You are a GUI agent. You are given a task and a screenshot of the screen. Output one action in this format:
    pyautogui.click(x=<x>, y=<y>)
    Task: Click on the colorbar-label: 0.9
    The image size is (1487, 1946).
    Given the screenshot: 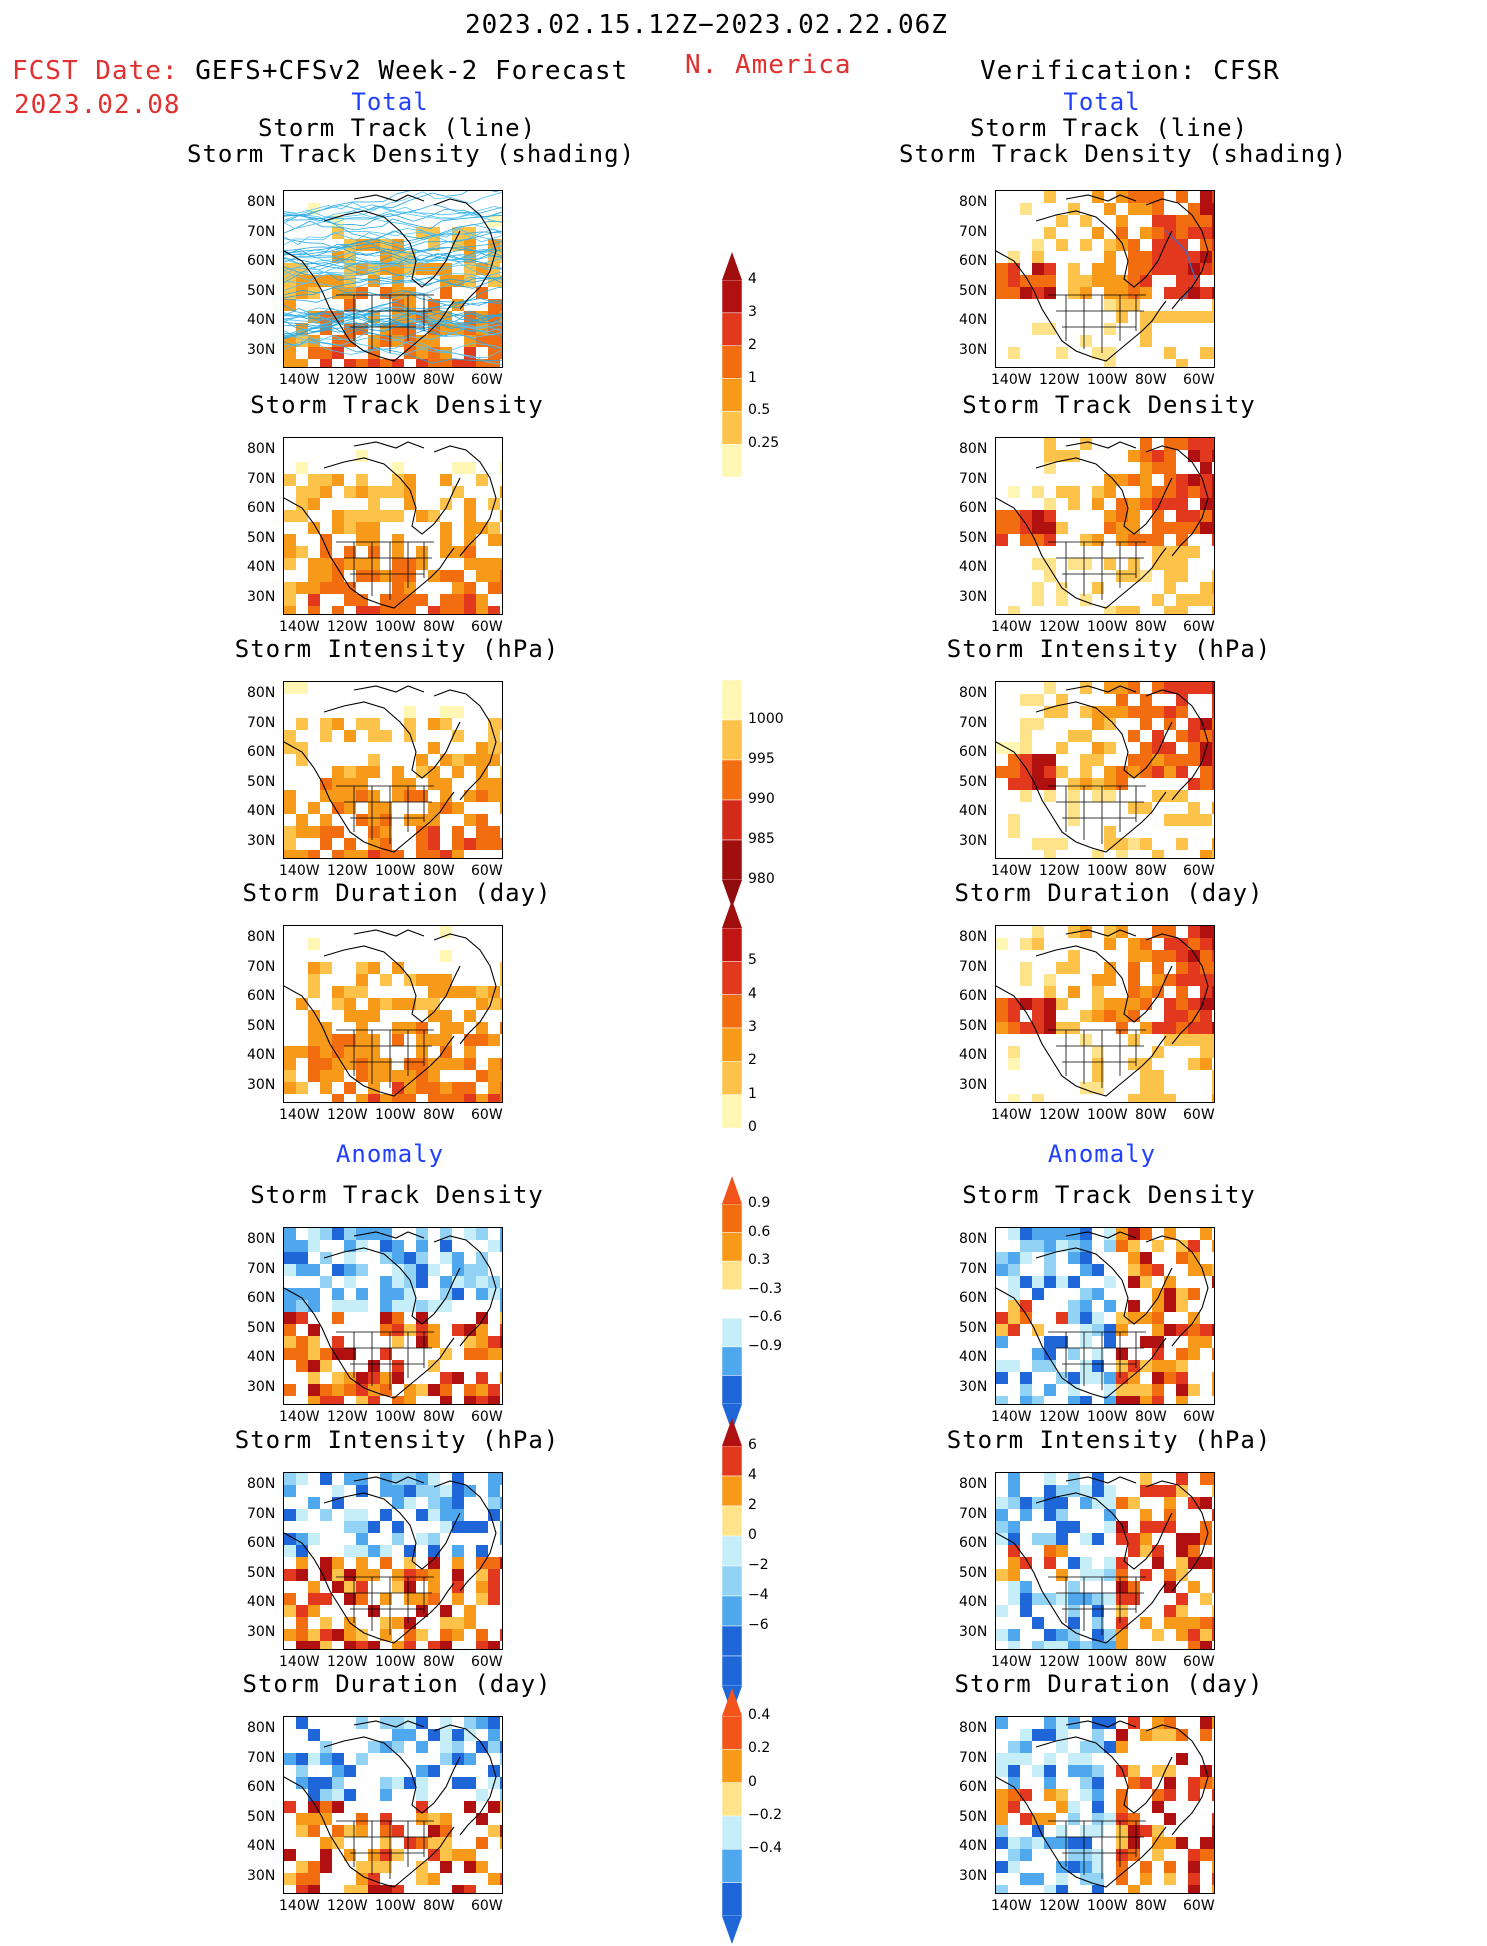 What is the action you would take?
    pyautogui.click(x=759, y=1203)
    